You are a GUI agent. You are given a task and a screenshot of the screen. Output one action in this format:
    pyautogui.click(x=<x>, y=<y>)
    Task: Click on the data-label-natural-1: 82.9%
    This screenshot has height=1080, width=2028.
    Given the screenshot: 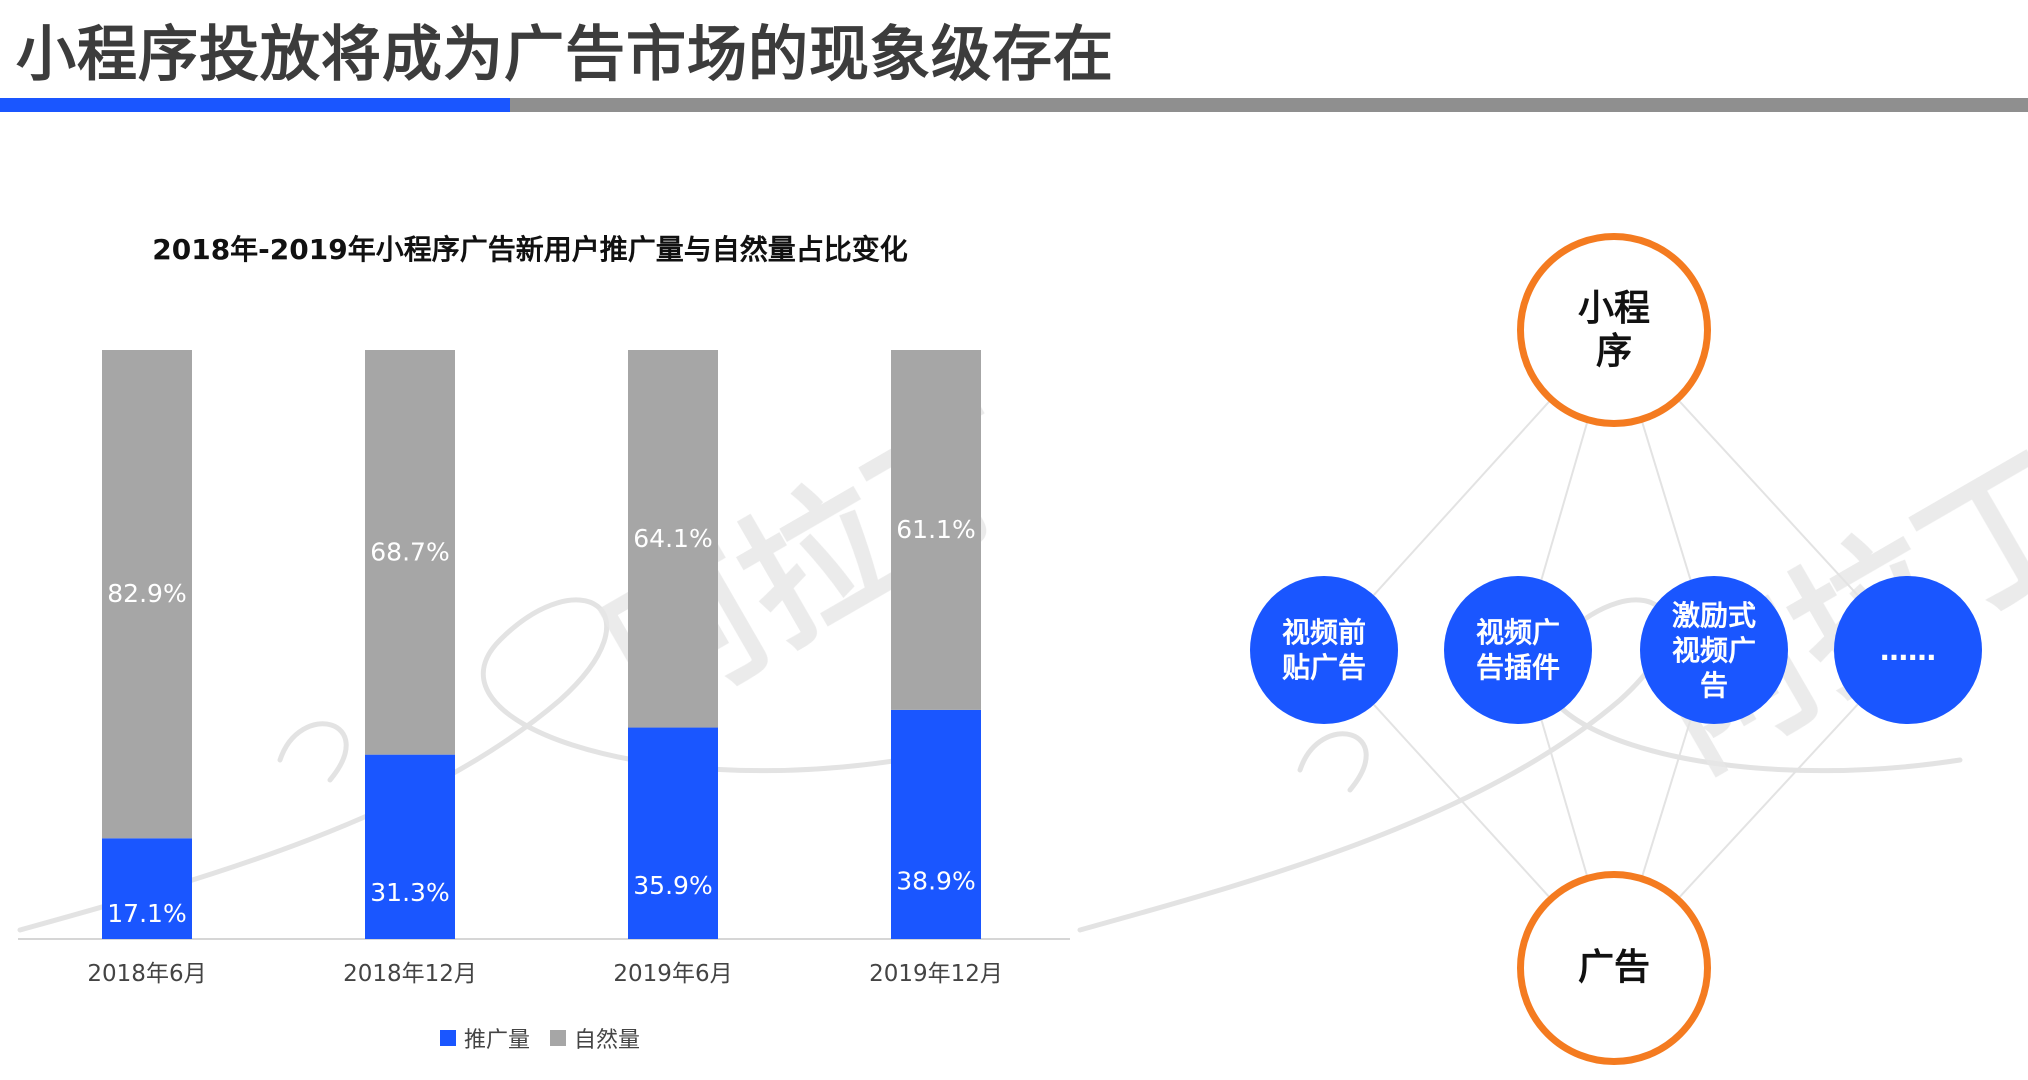 What is the action you would take?
    pyautogui.click(x=146, y=593)
    